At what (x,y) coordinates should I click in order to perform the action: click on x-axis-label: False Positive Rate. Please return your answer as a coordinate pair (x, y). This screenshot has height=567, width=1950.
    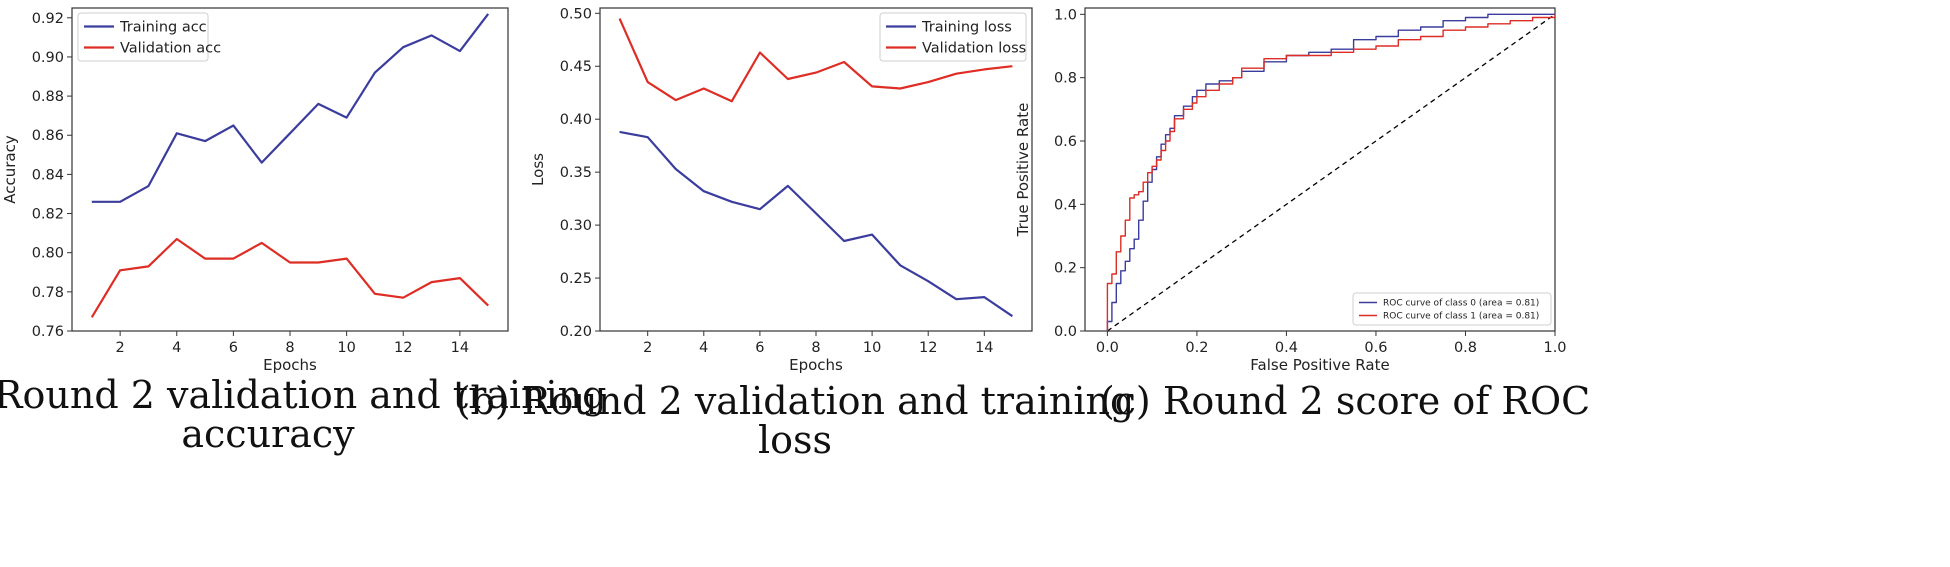
    Looking at the image, I should click on (1319, 365).